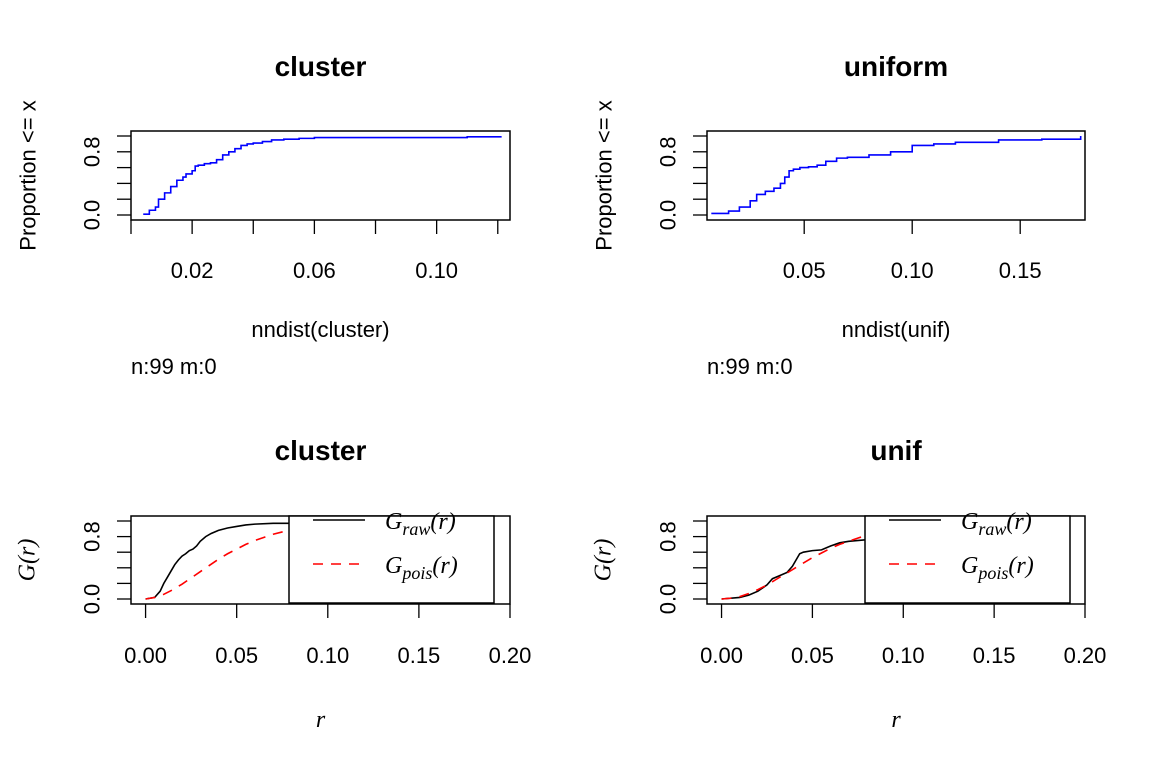  I want to click on chart-title: unif, so click(896, 450).